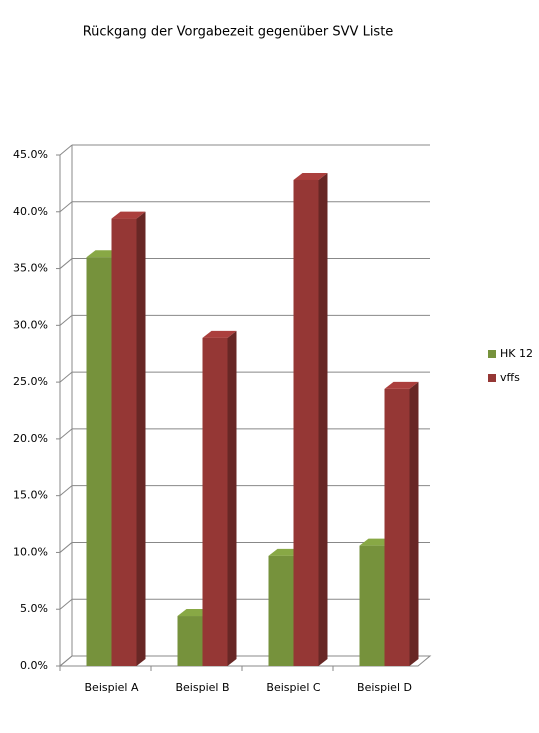  What do you see at coordinates (510, 377) in the screenshot?
I see `legend-label: vffs` at bounding box center [510, 377].